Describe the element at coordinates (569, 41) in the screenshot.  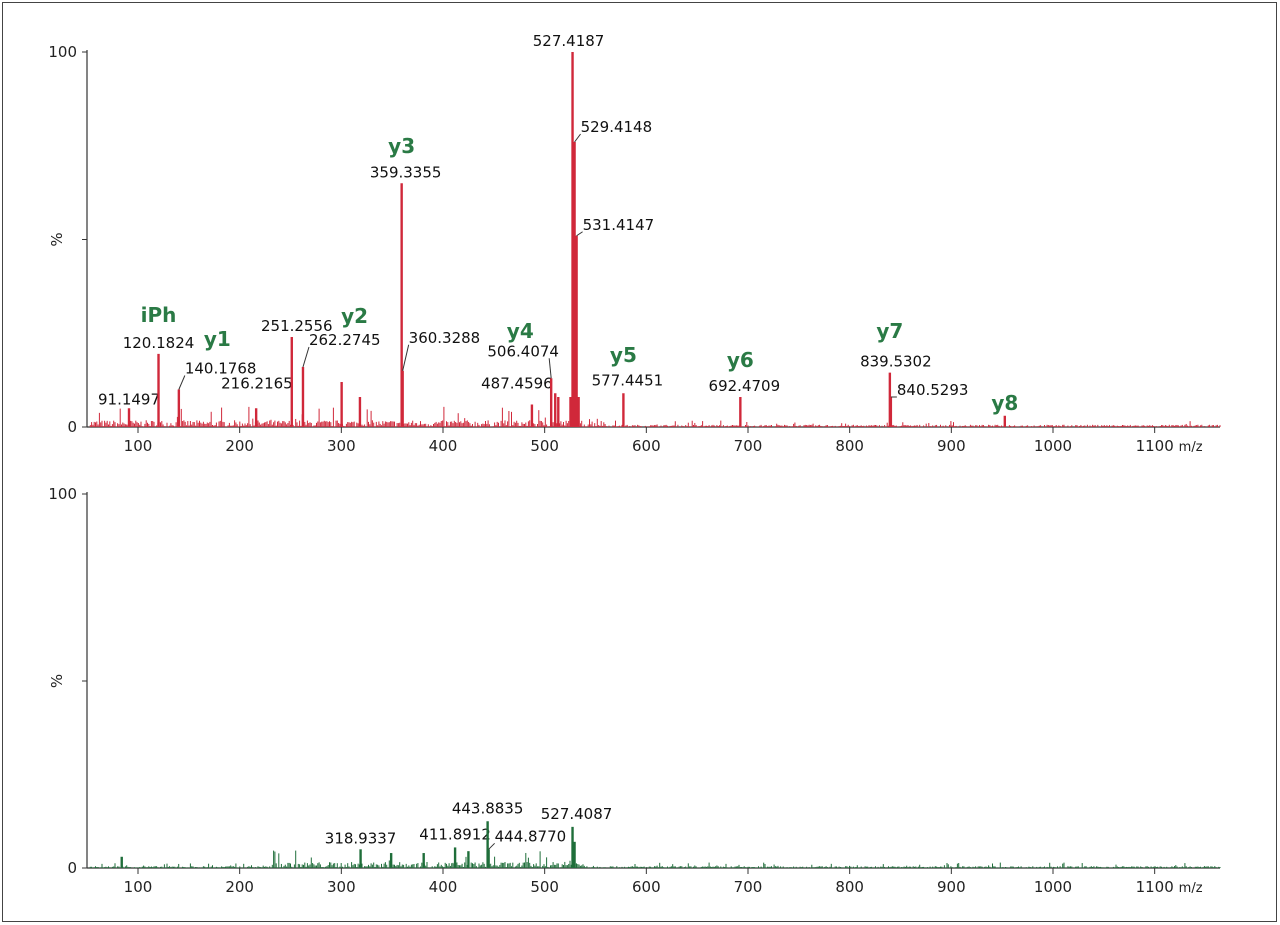
I see `peak-label: 527.4187` at that location.